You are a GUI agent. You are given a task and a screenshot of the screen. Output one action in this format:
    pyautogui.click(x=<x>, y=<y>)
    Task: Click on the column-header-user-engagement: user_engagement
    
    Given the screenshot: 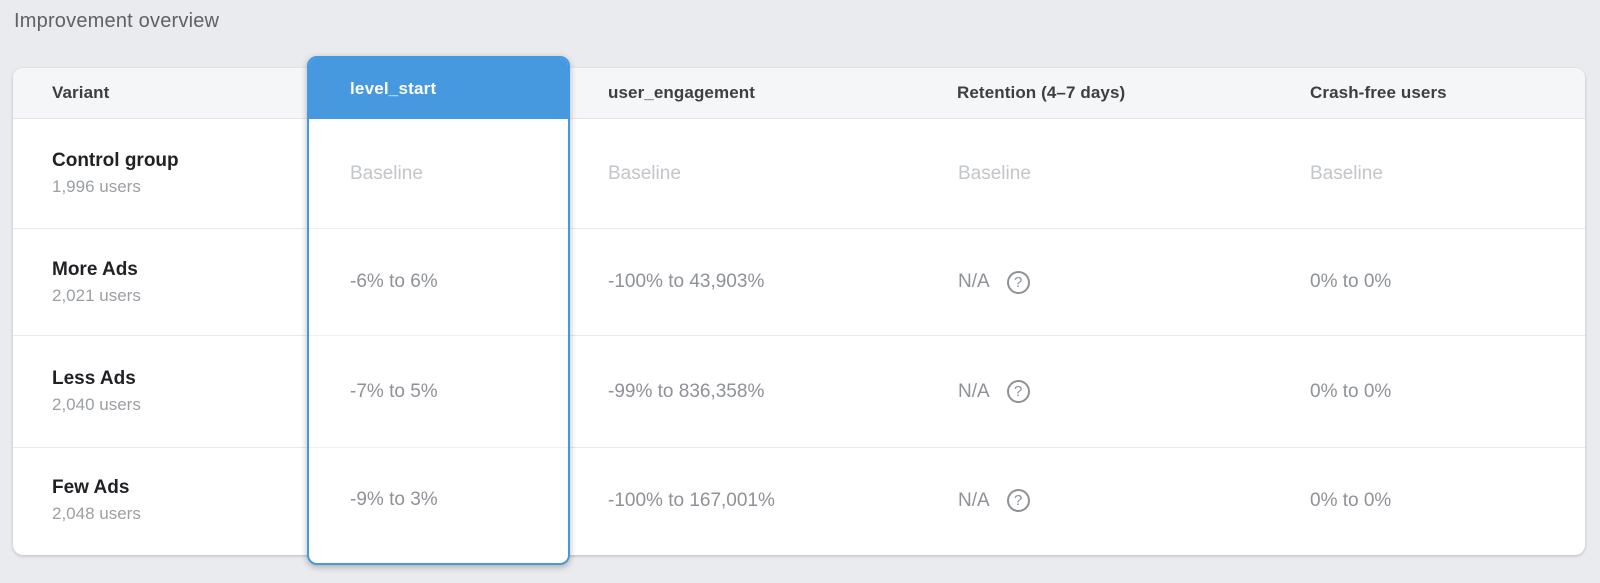 What is the action you would take?
    pyautogui.click(x=681, y=92)
    